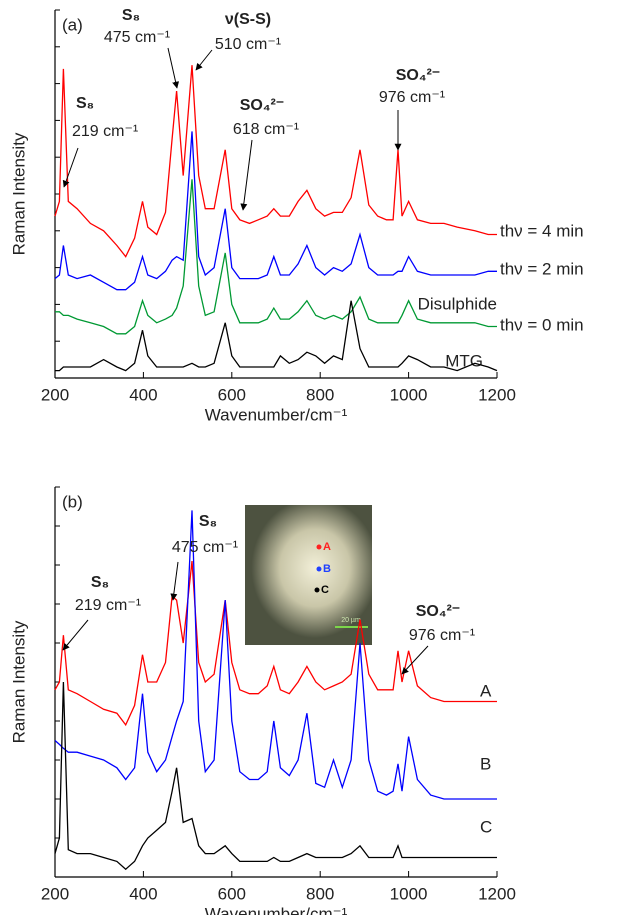 The height and width of the screenshot is (920, 617). What do you see at coordinates (542, 230) in the screenshot?
I see `series-label: thν = 4 min` at bounding box center [542, 230].